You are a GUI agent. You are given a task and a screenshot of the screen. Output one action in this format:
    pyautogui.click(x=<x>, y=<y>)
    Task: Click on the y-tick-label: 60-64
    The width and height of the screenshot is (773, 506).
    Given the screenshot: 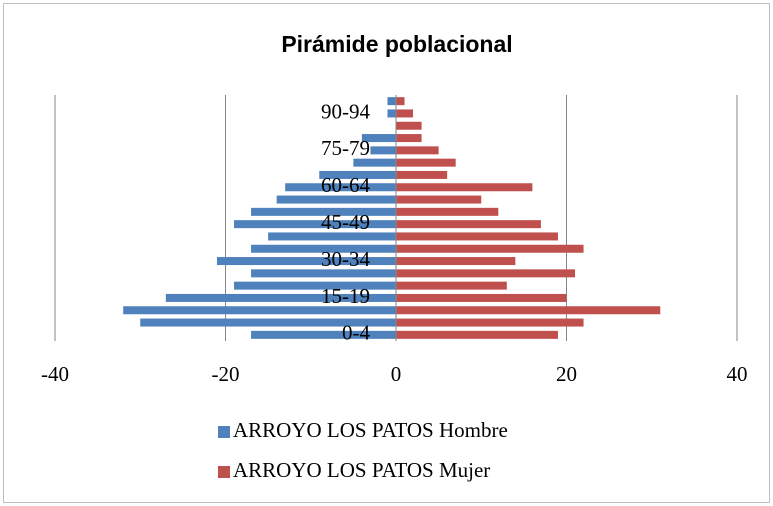 What is the action you would take?
    pyautogui.click(x=345, y=185)
    